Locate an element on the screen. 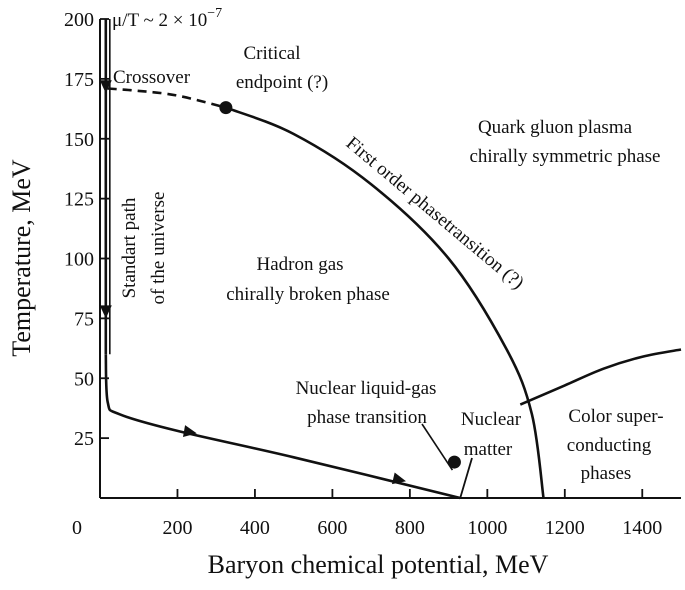 The height and width of the screenshot is (590, 685). path-arrow-lower-left is located at coordinates (189, 431).